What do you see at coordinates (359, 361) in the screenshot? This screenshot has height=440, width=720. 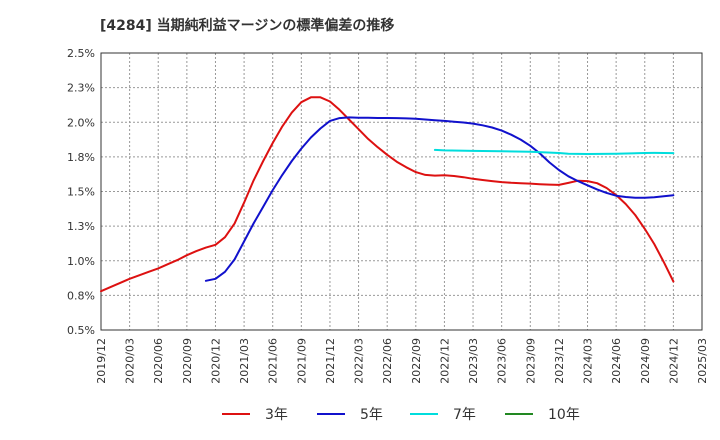 I see `x-tick-label: 2022/03` at bounding box center [359, 361].